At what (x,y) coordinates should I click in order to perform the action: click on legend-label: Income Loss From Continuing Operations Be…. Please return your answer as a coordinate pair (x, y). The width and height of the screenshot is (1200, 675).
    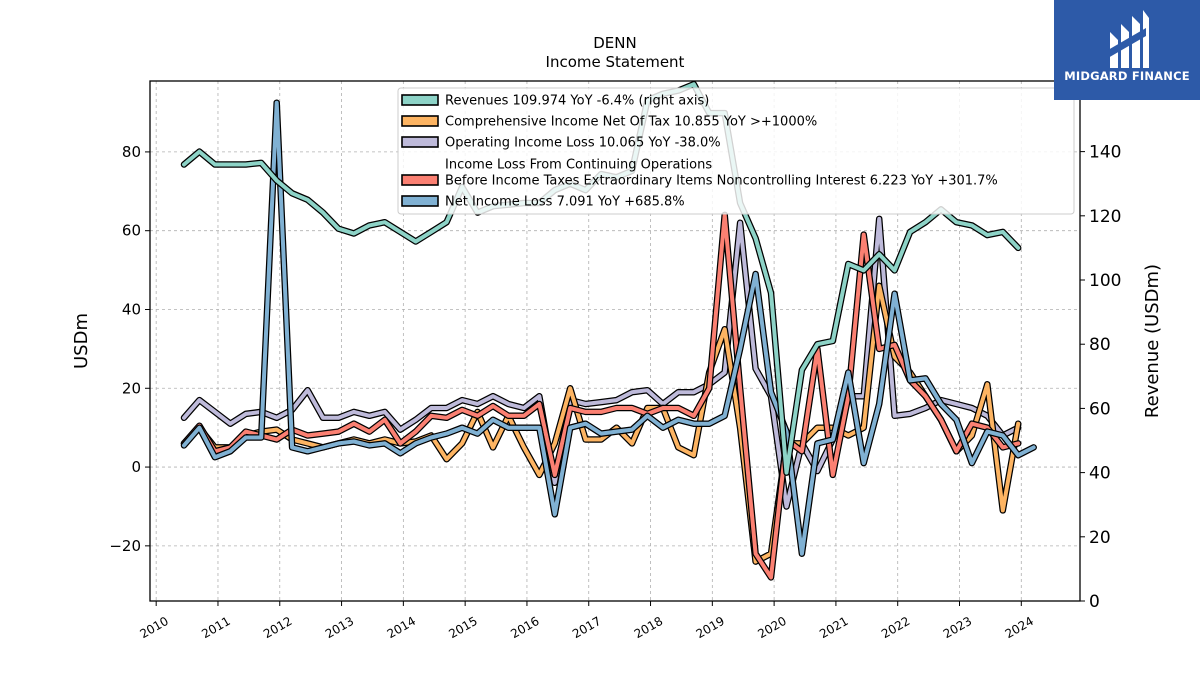
    Looking at the image, I should click on (721, 173).